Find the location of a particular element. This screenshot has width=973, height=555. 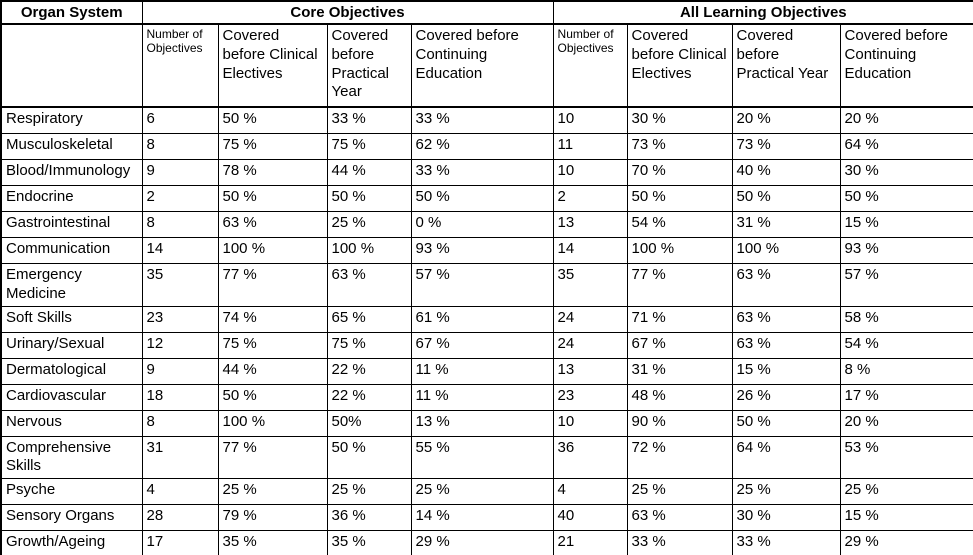

value-cell: 72 % is located at coordinates (679, 457).